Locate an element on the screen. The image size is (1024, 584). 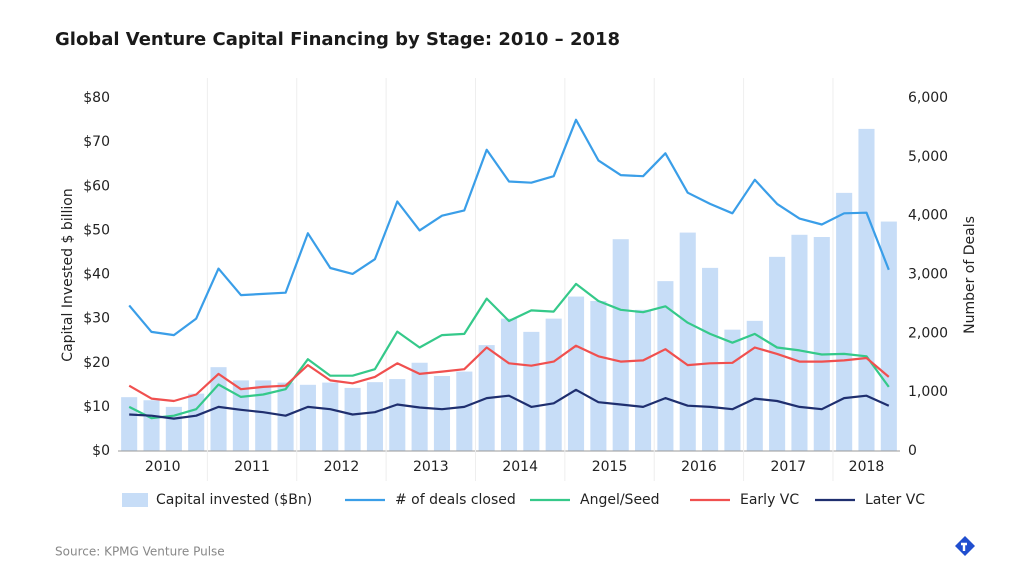
source-note: Source: KPMG Venture Pulse is located at coordinates (140, 552).